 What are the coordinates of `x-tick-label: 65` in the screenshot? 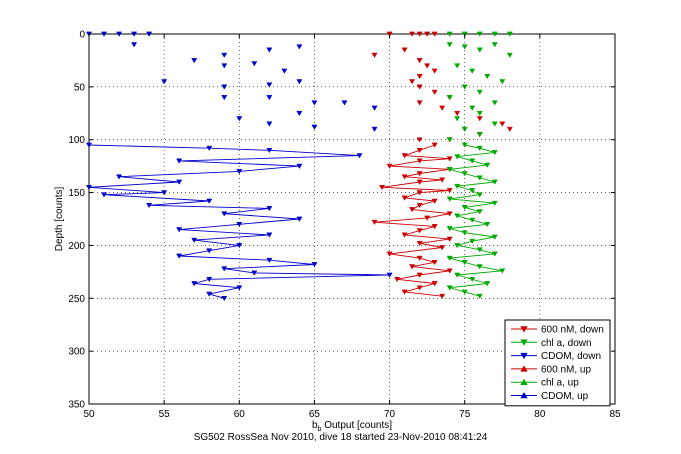 It's located at (315, 414).